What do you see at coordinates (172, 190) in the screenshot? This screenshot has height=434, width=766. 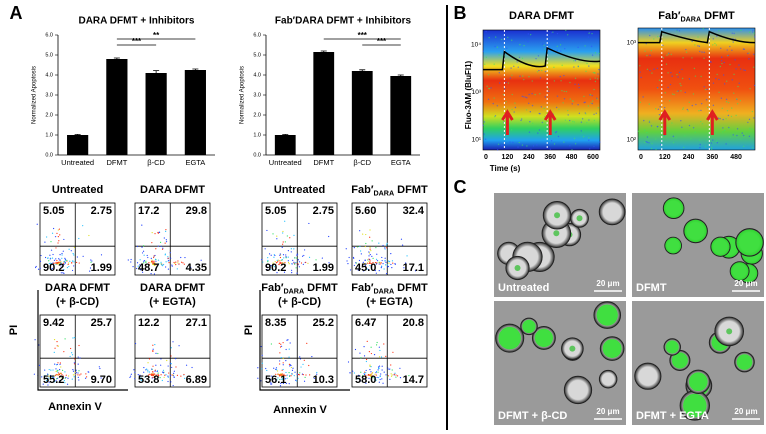 I see `flow-title: DARA DFMT` at bounding box center [172, 190].